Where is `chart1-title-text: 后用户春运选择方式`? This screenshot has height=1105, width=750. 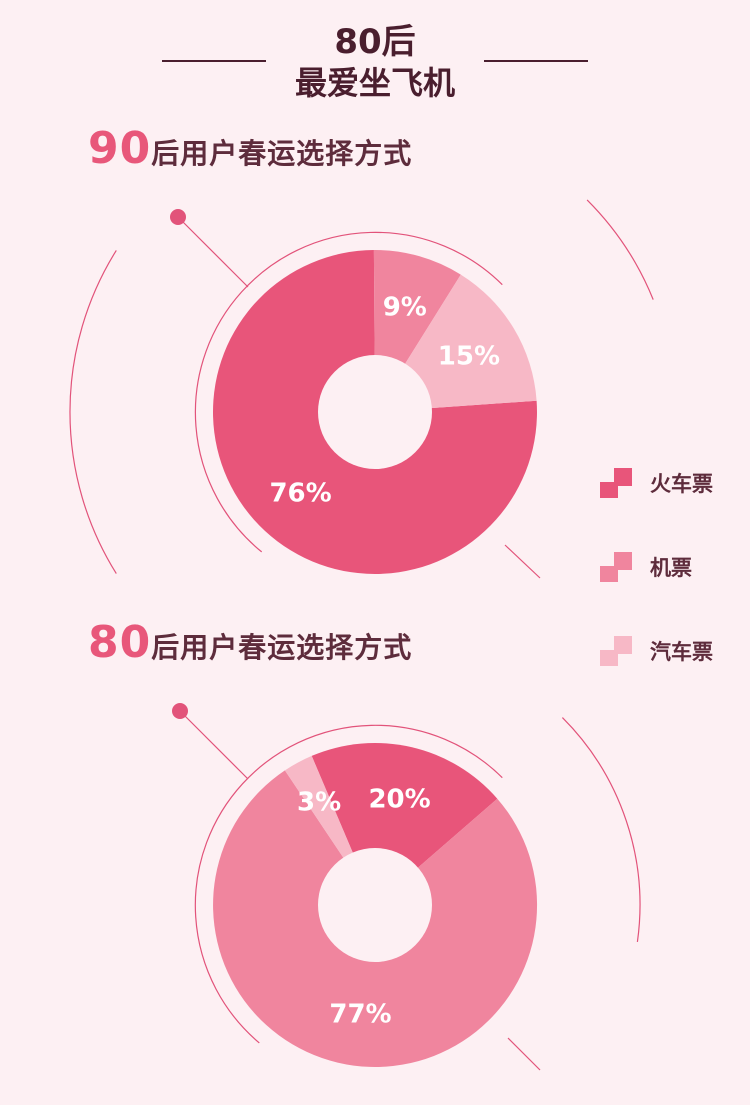 chart1-title-text: 后用户春运选择方式 is located at coordinates (282, 153).